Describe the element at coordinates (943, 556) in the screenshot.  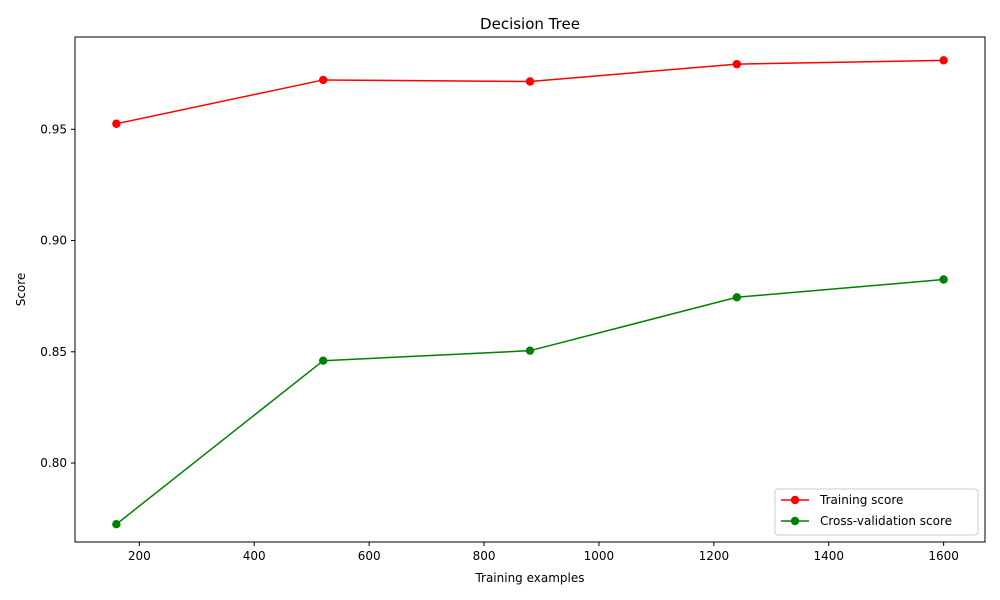
I see `x-tick-label: 1600` at that location.